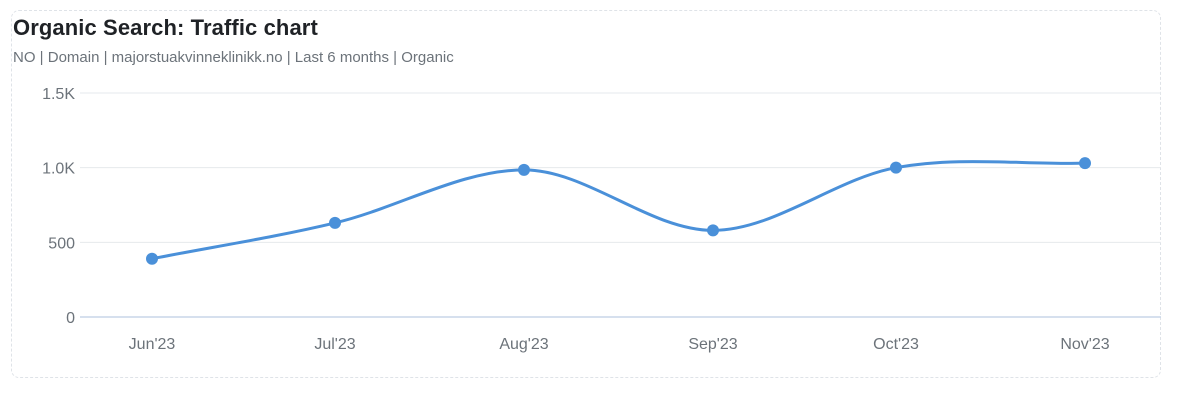 The image size is (1186, 400). Describe the element at coordinates (61, 243) in the screenshot. I see `y-tick-label: 500` at that location.